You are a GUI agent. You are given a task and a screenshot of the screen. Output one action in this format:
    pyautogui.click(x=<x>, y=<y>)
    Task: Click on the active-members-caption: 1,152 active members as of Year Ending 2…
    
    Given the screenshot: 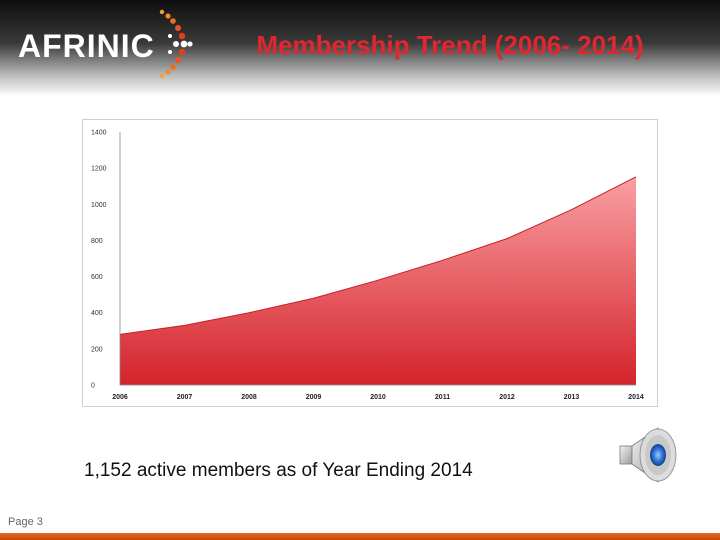 What is the action you would take?
    pyautogui.click(x=278, y=470)
    